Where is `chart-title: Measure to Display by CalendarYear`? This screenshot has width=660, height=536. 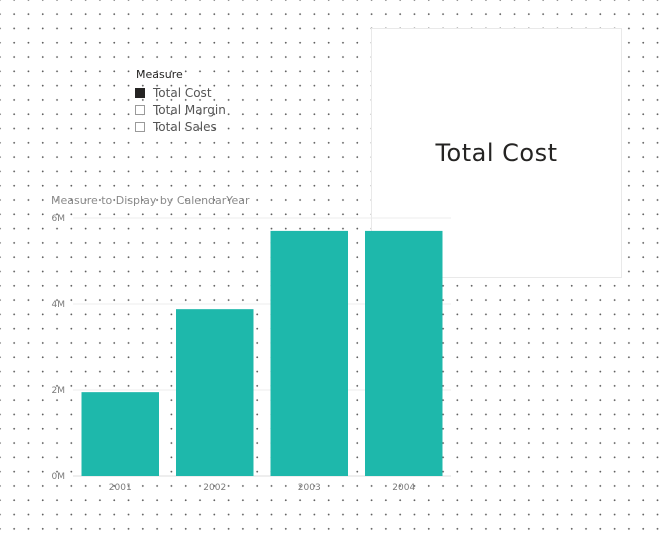
chart-title: Measure to Display by CalendarYear is located at coordinates (150, 200).